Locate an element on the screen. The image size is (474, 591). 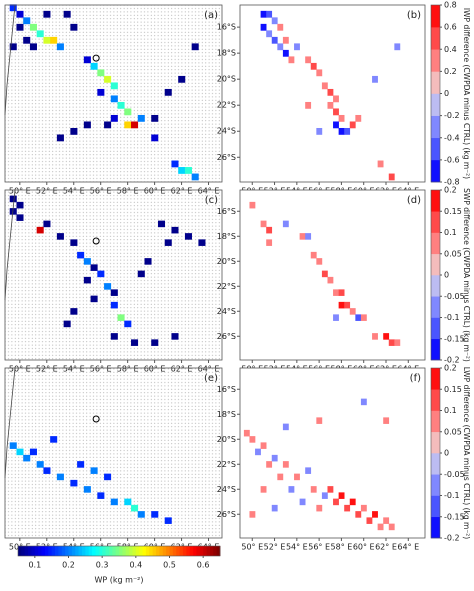
panel-label: (d) is located at coordinates (414, 200).